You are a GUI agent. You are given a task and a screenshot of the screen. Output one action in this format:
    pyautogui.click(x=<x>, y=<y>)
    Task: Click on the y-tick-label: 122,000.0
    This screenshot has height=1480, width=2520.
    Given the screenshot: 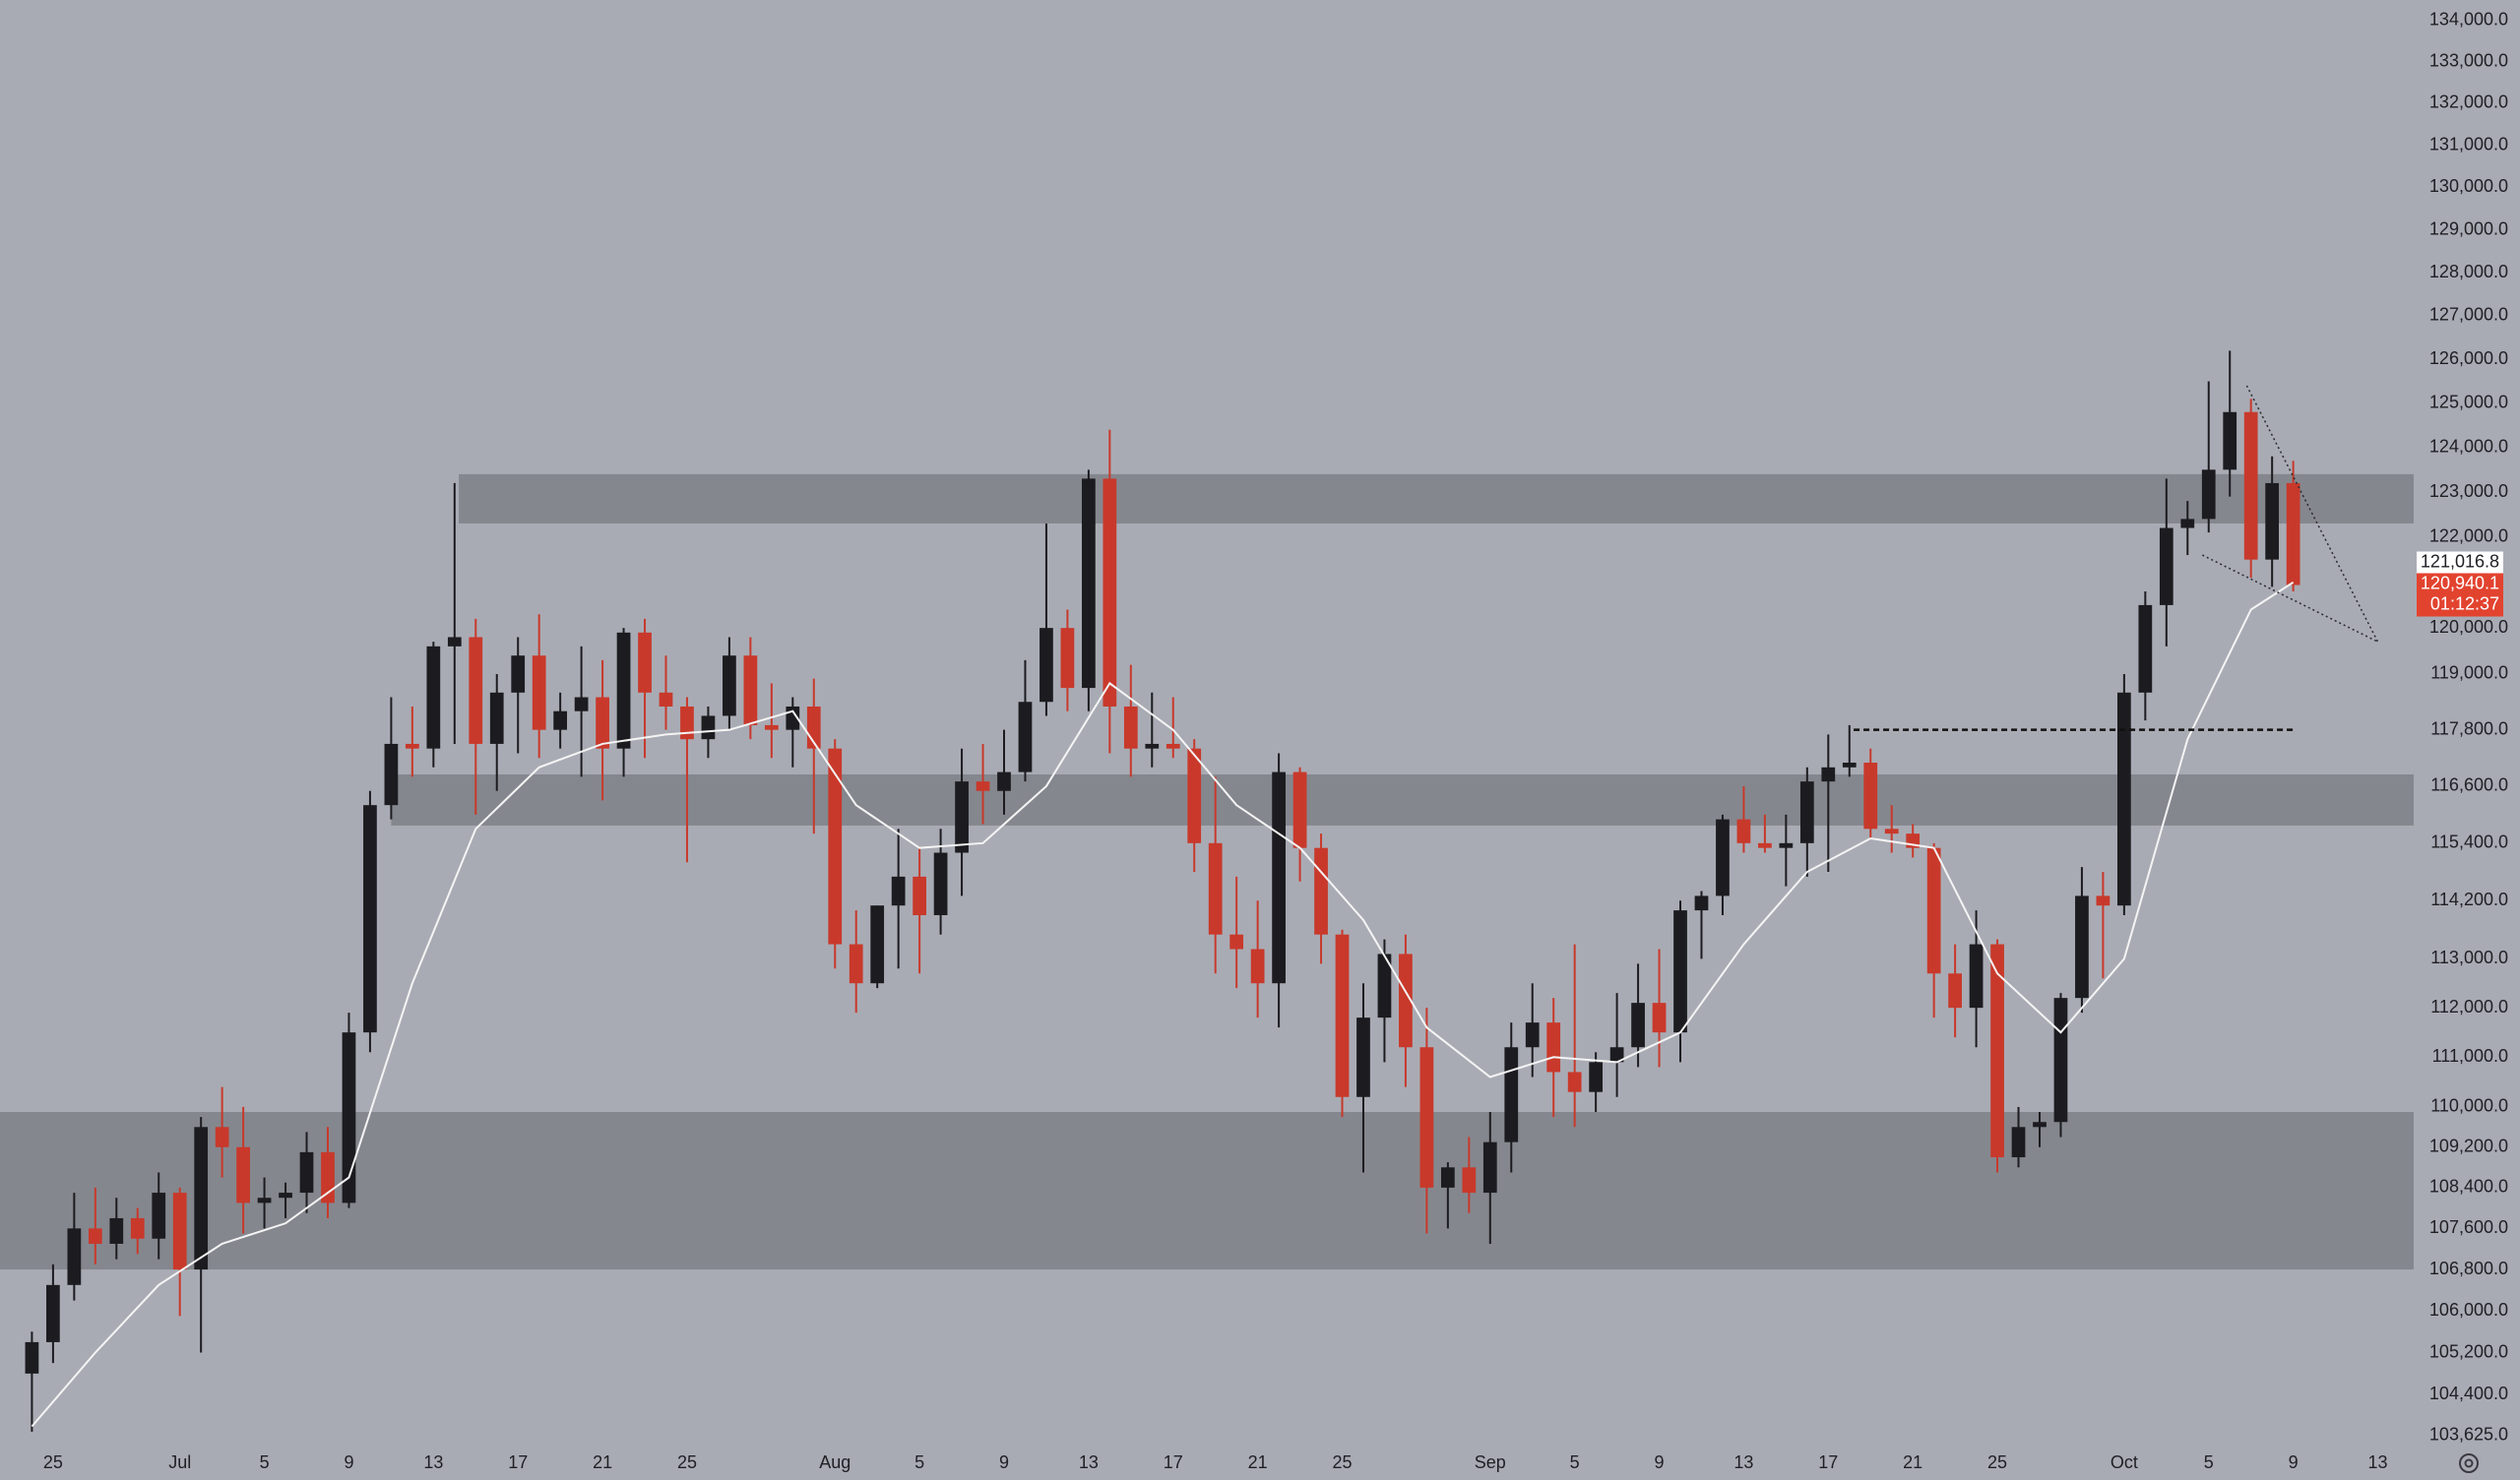 What is the action you would take?
    pyautogui.click(x=2468, y=535)
    